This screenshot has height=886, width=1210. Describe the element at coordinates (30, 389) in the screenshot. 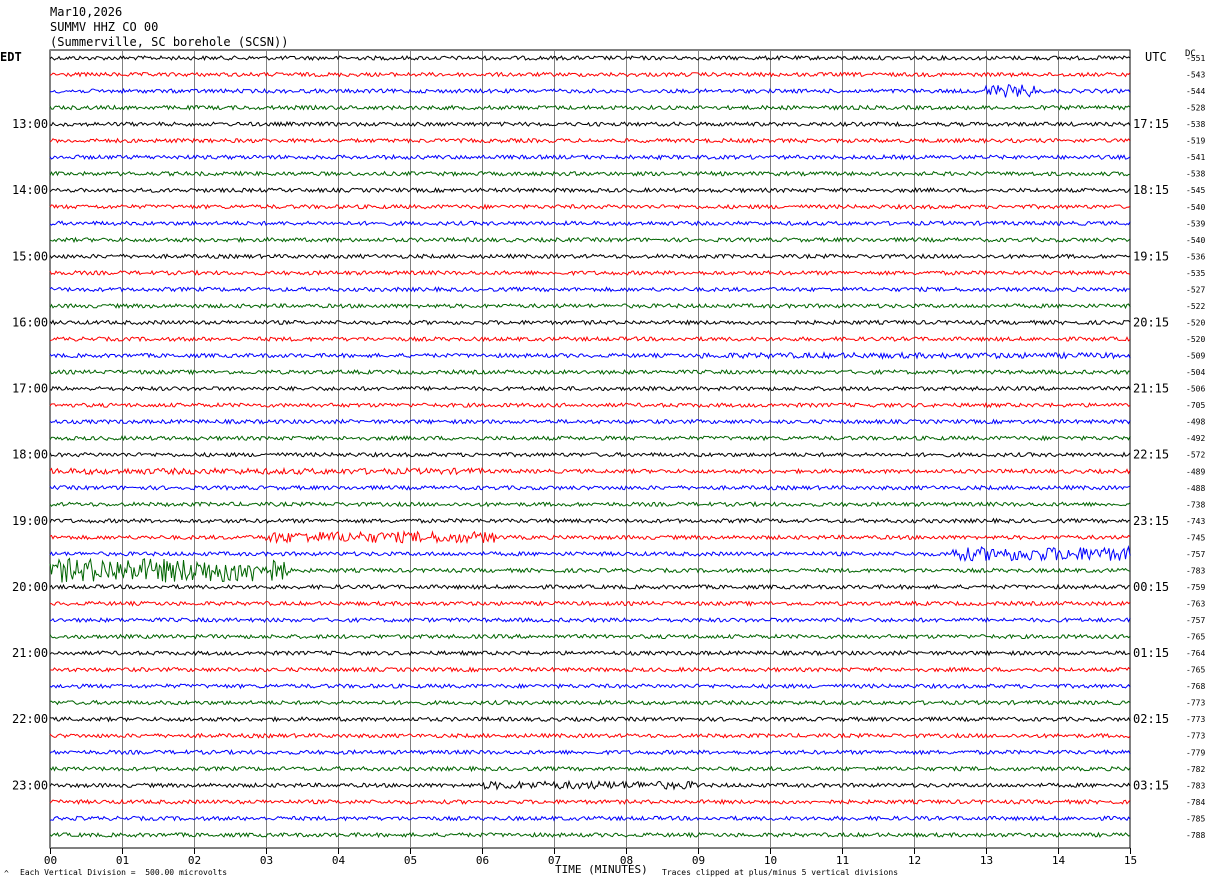

I see `left-hour-label: 17:00` at that location.